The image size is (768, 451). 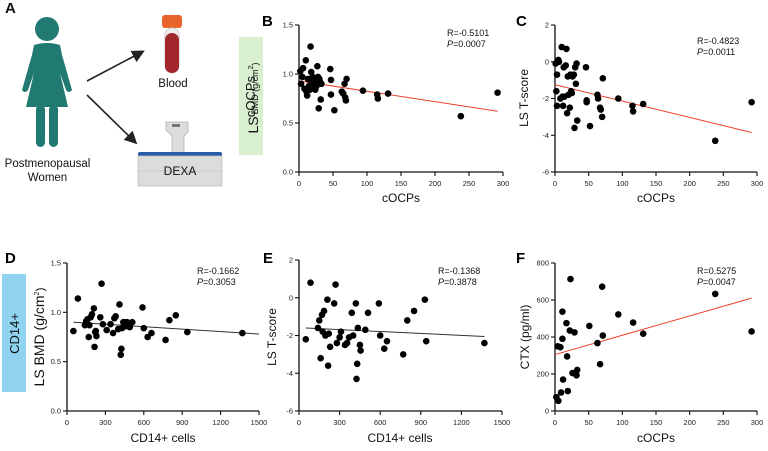 I want to click on y-axis-label: LS T-score, so click(x=272, y=337).